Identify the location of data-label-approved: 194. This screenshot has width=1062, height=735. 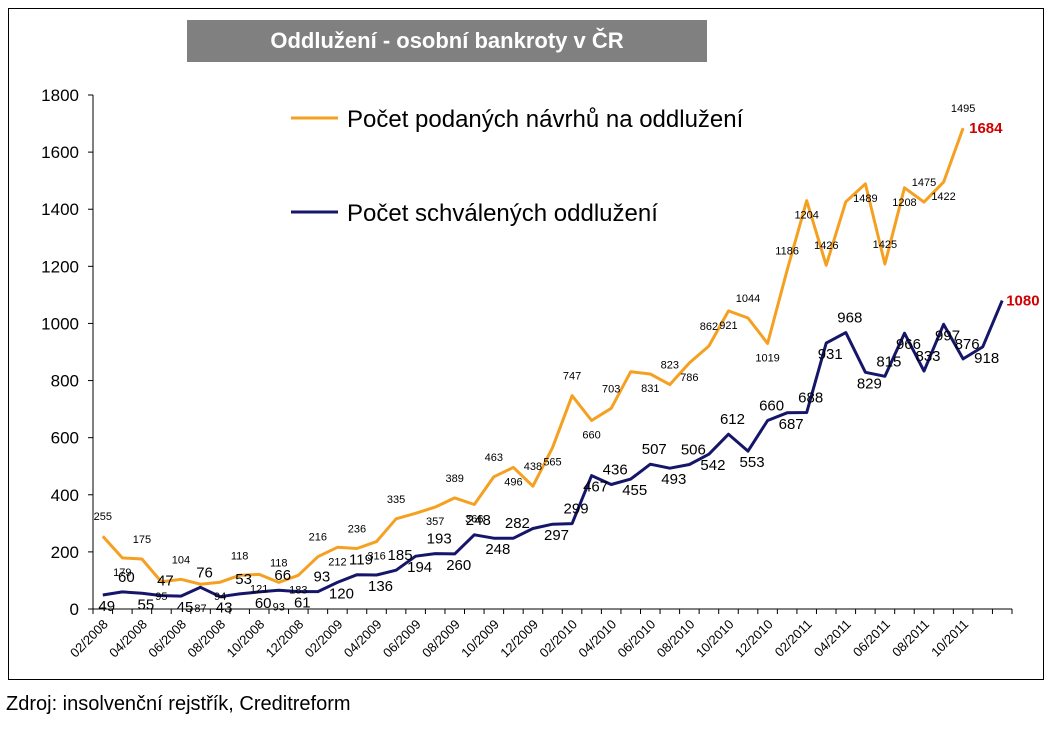
(419, 567).